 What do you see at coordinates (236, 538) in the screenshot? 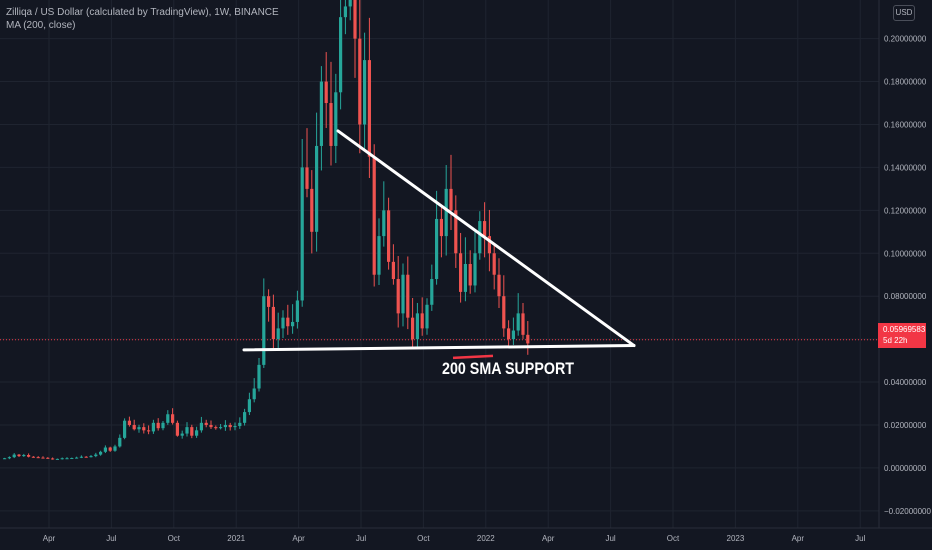
I see `time-tick-label: 2021` at bounding box center [236, 538].